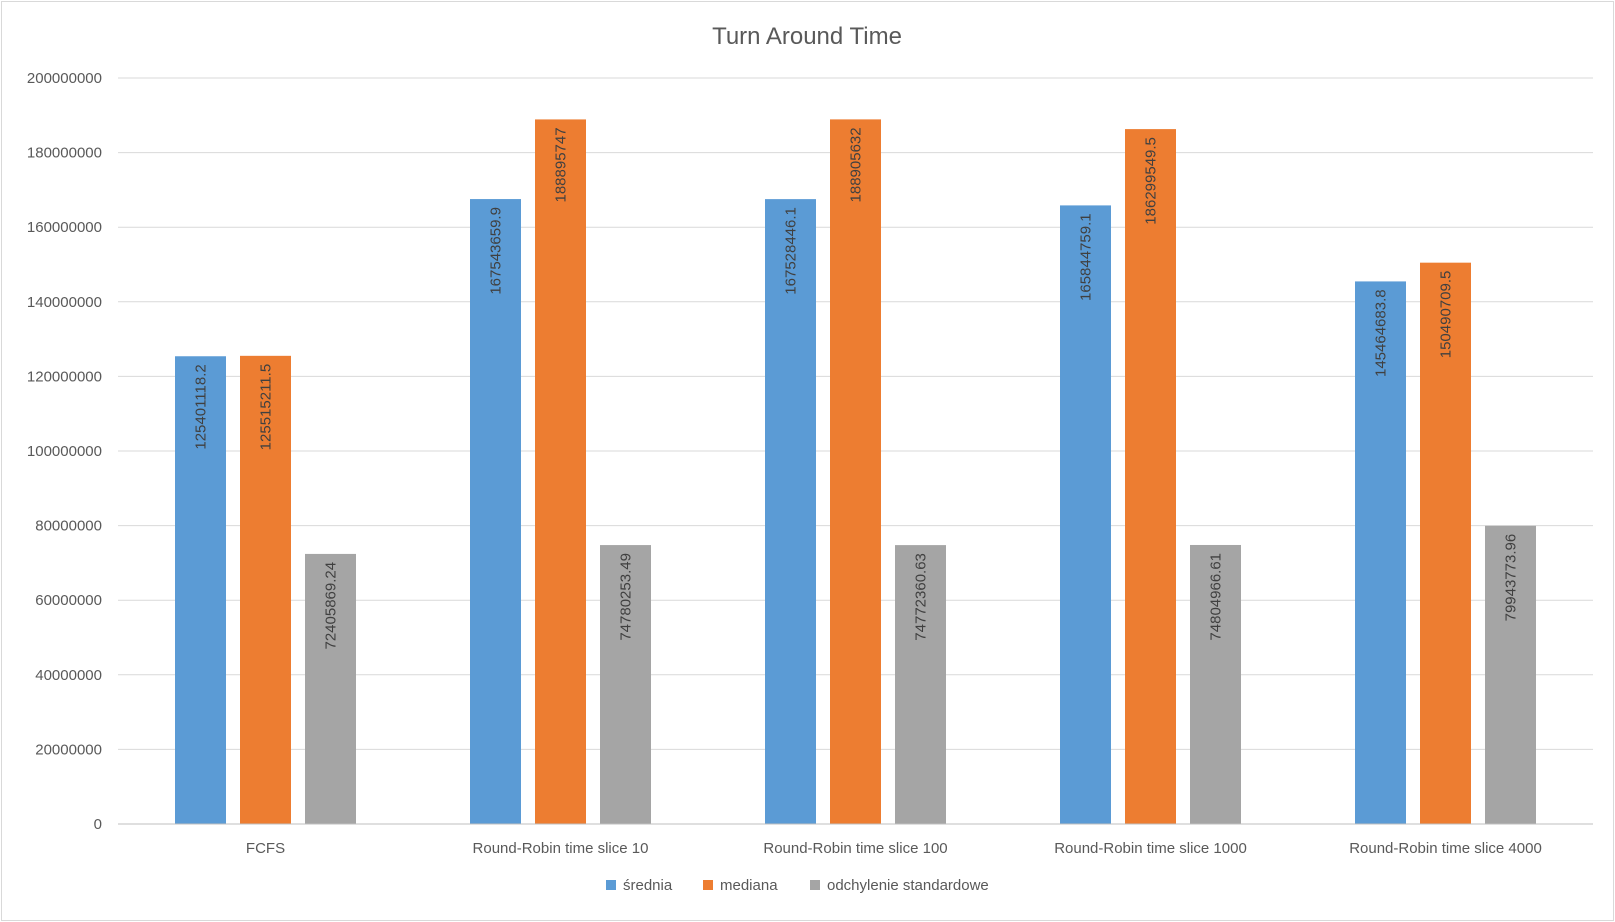 This screenshot has width=1615, height=922. What do you see at coordinates (68, 526) in the screenshot?
I see `y-tick-label: 80000000` at bounding box center [68, 526].